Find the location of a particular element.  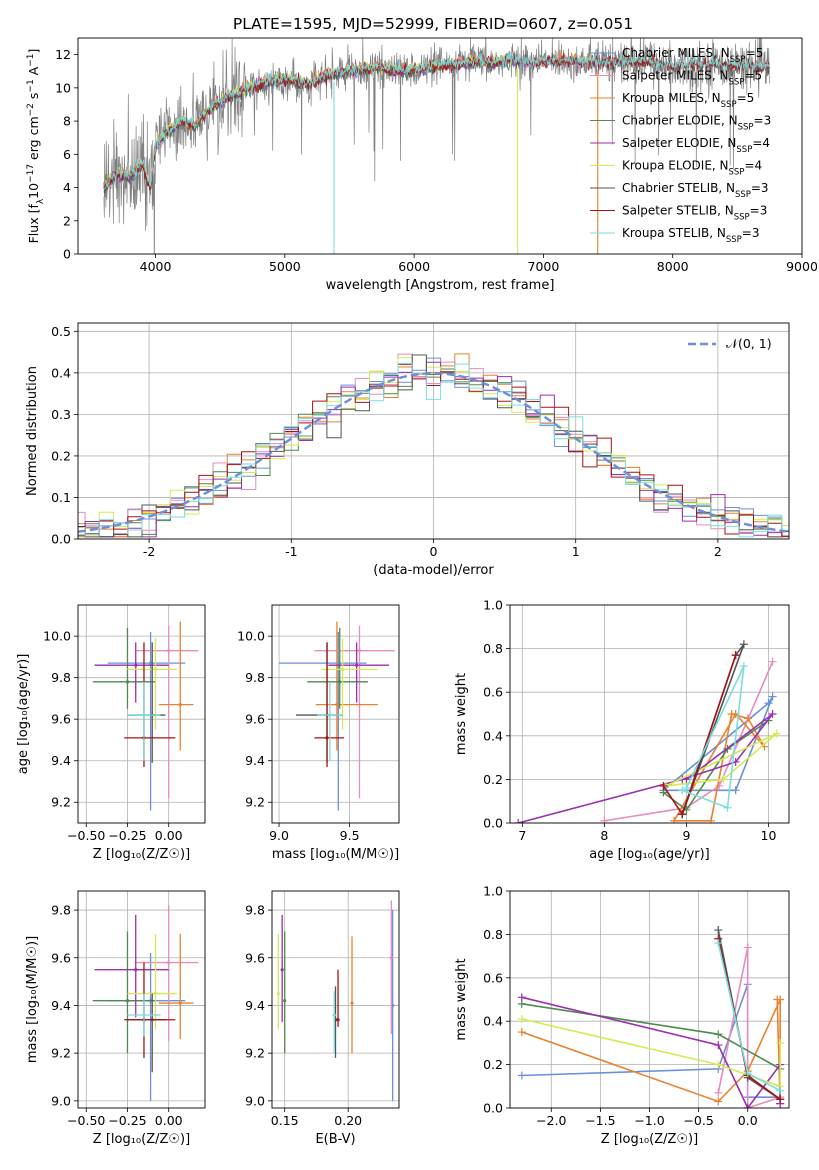

x-tick-label: 7000 is located at coordinates (544, 266).